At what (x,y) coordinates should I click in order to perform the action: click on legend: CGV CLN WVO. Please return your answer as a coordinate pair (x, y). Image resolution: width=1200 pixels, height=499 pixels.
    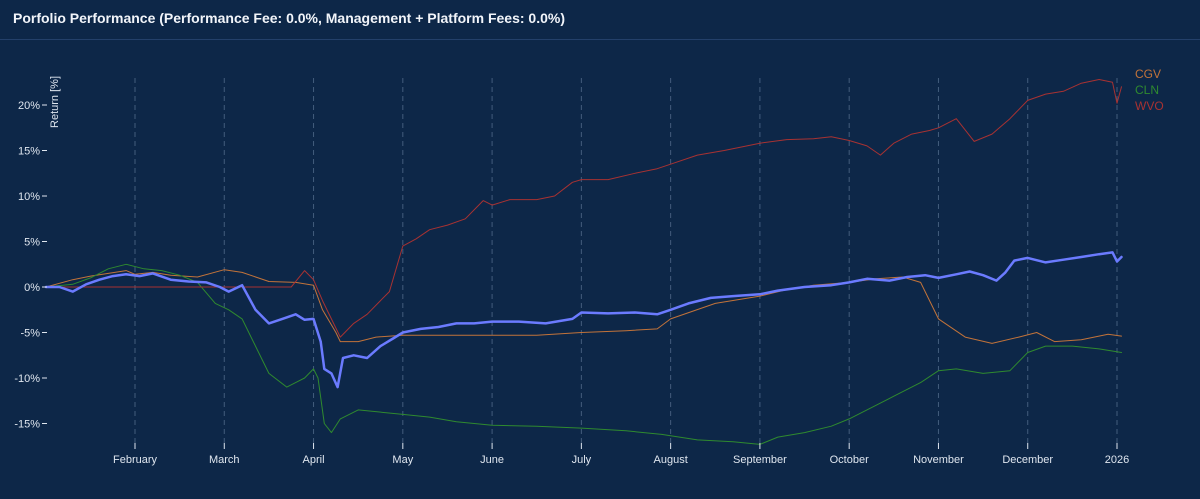
    Looking at the image, I should click on (1149, 90).